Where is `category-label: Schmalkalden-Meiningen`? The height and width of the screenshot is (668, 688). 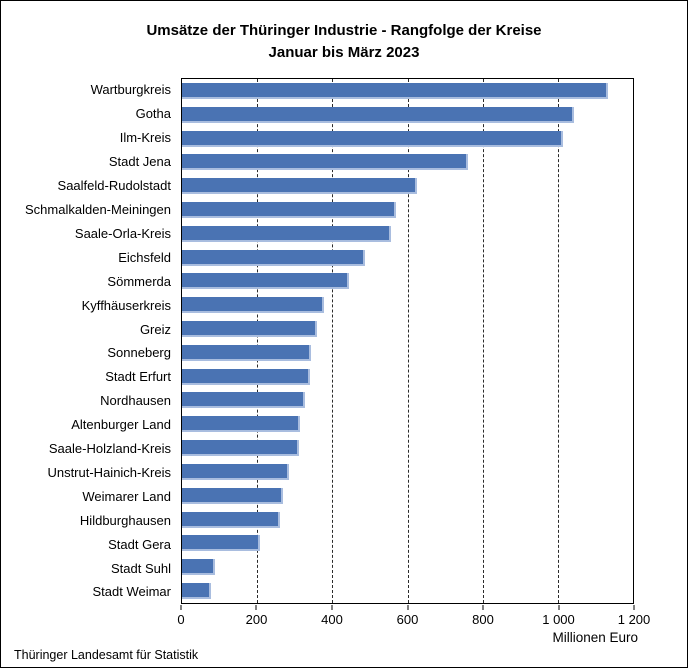
category-label: Schmalkalden-Meiningen is located at coordinates (98, 209).